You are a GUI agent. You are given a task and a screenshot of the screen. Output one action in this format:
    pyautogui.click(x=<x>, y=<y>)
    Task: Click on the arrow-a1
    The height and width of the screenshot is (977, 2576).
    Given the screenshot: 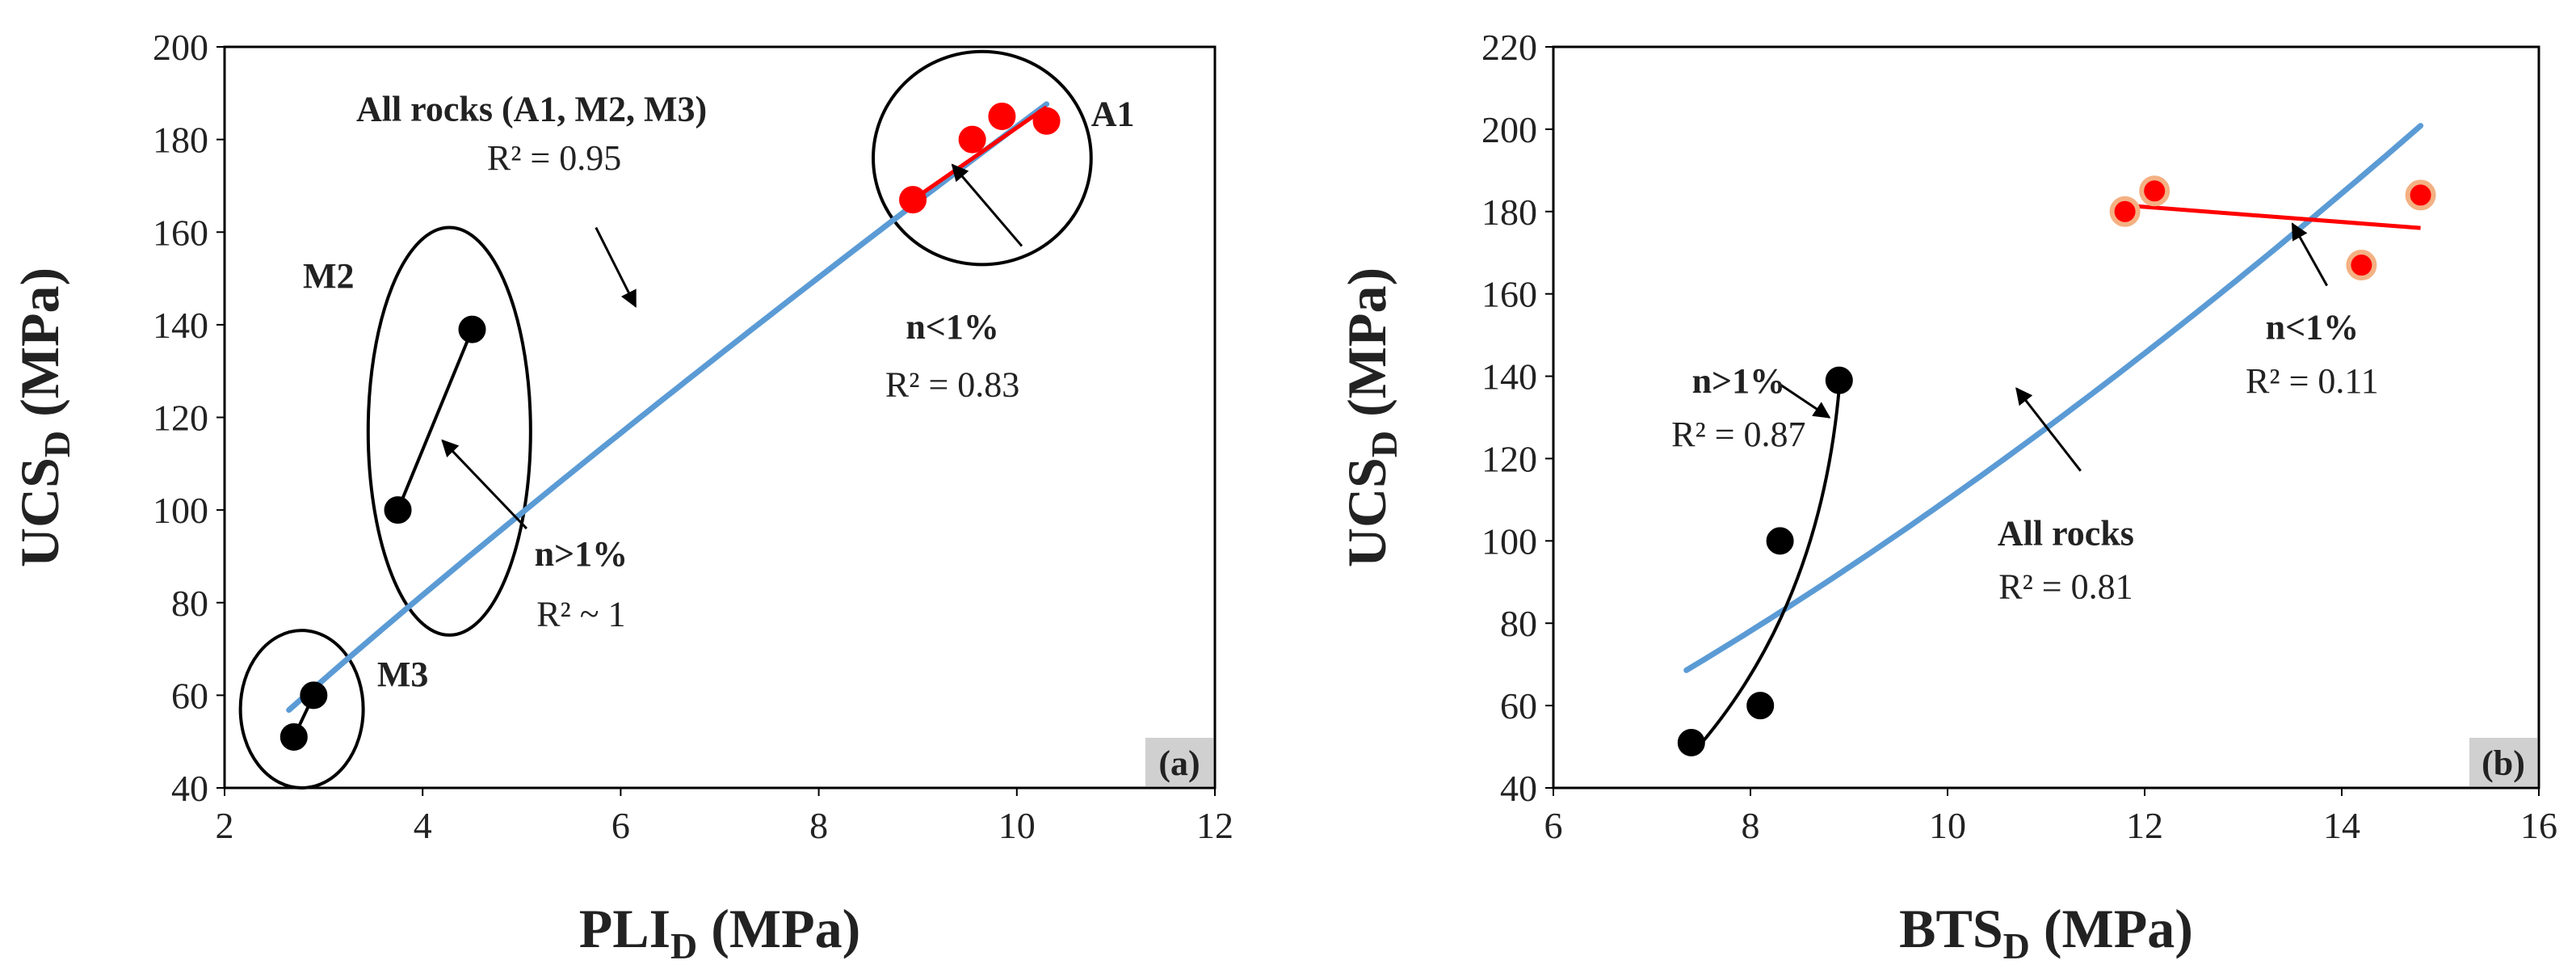 What is the action you would take?
    pyautogui.click(x=987, y=205)
    